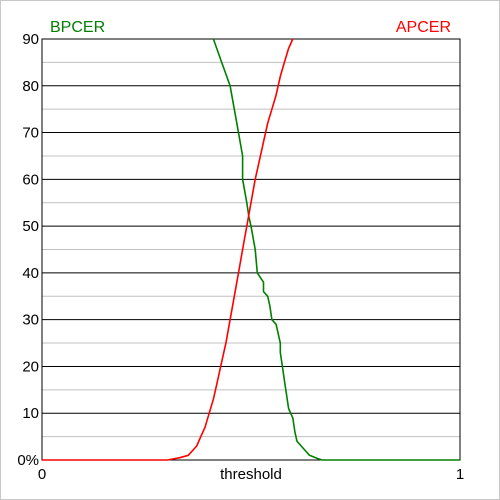  What do you see at coordinates (30, 179) in the screenshot?
I see `y-tick-label: 60` at bounding box center [30, 179].